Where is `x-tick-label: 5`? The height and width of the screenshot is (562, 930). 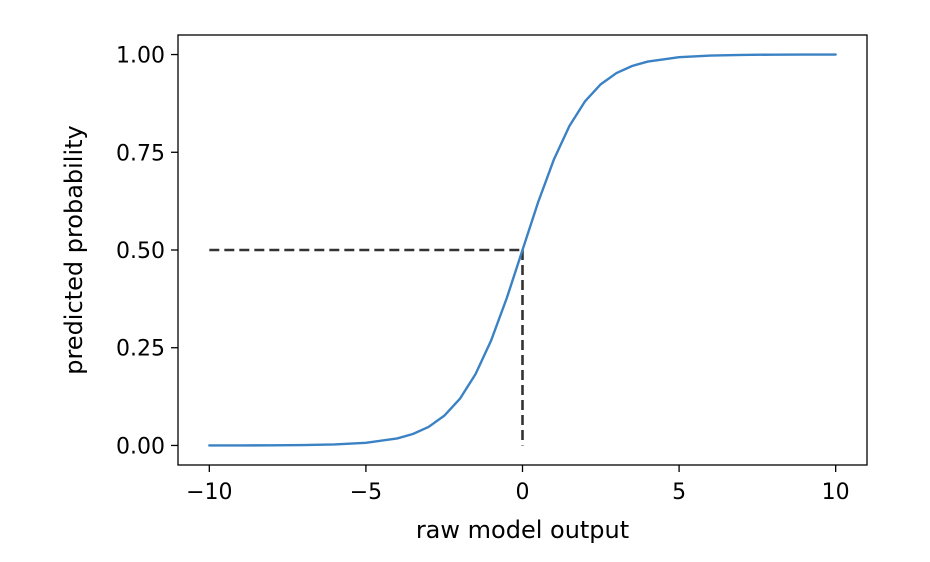
x-tick-label: 5 is located at coordinates (679, 492).